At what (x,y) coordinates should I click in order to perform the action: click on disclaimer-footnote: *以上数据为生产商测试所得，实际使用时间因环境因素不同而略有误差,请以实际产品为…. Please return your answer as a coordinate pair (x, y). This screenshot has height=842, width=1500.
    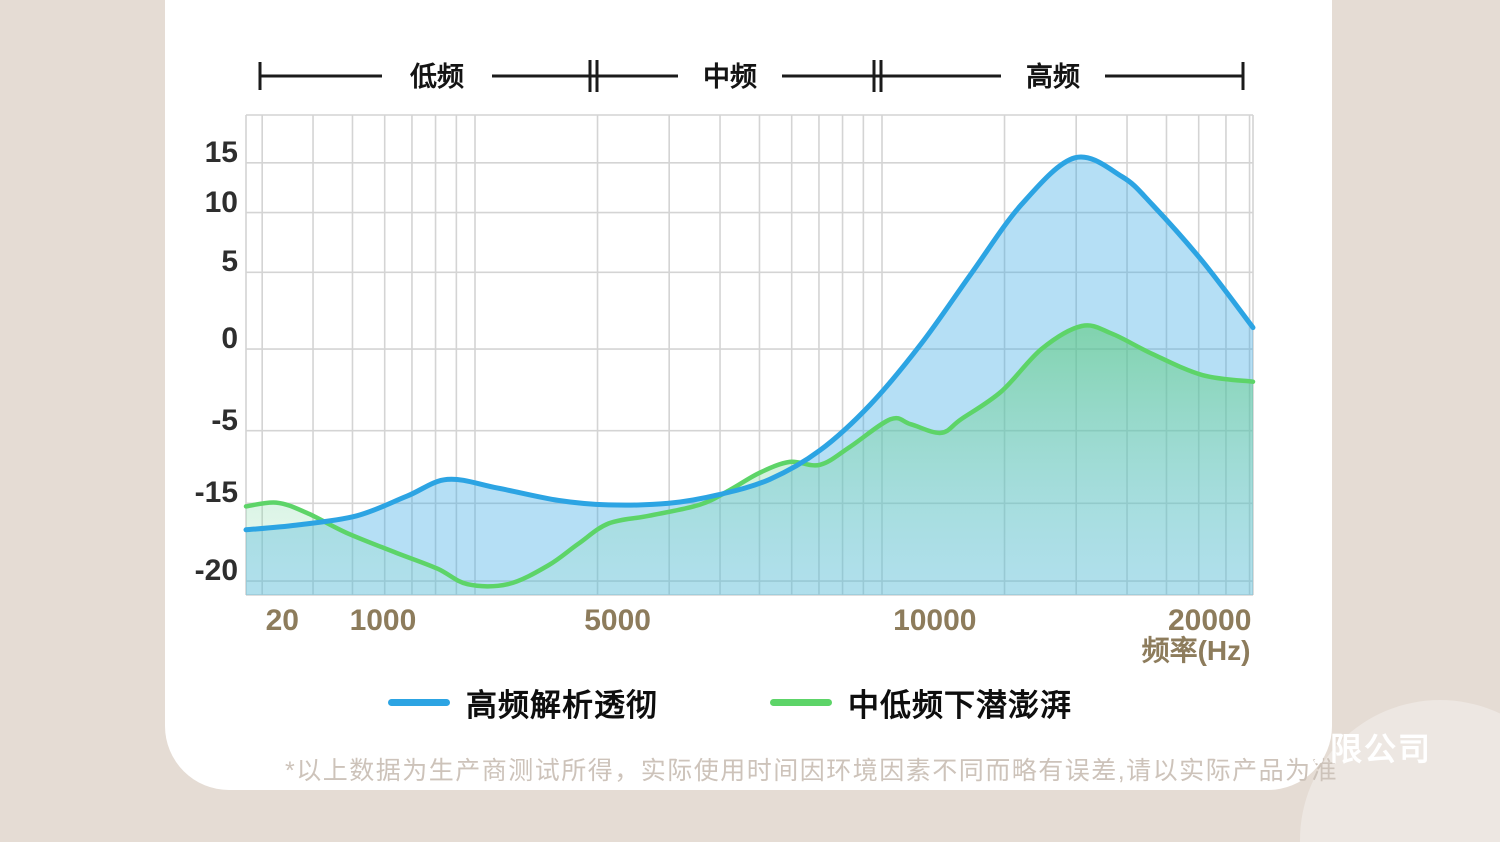
    Looking at the image, I should click on (812, 771).